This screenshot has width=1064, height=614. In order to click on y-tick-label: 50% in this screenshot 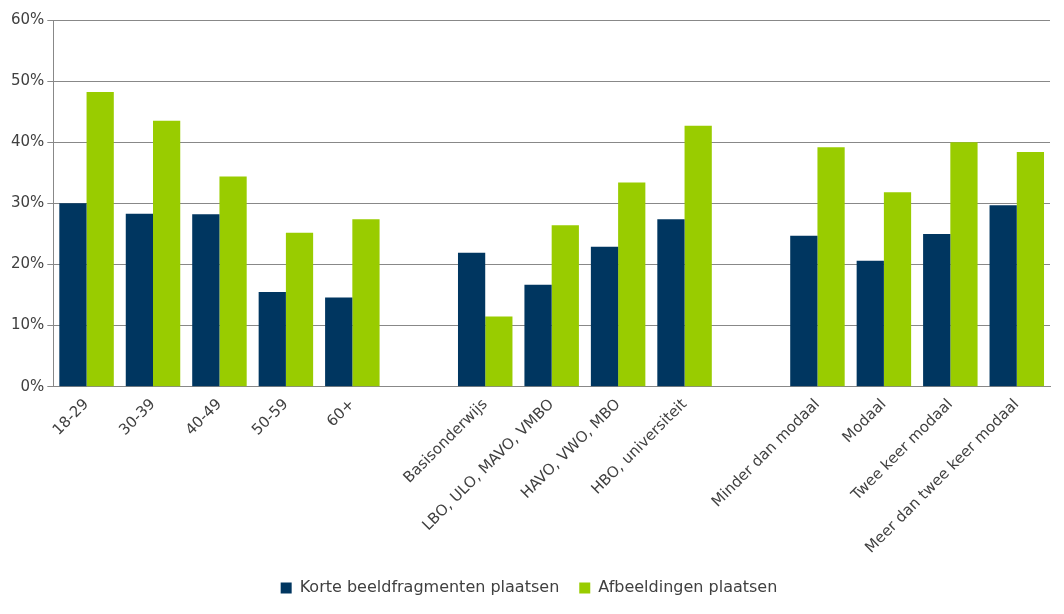, I will do `click(28, 80)`.